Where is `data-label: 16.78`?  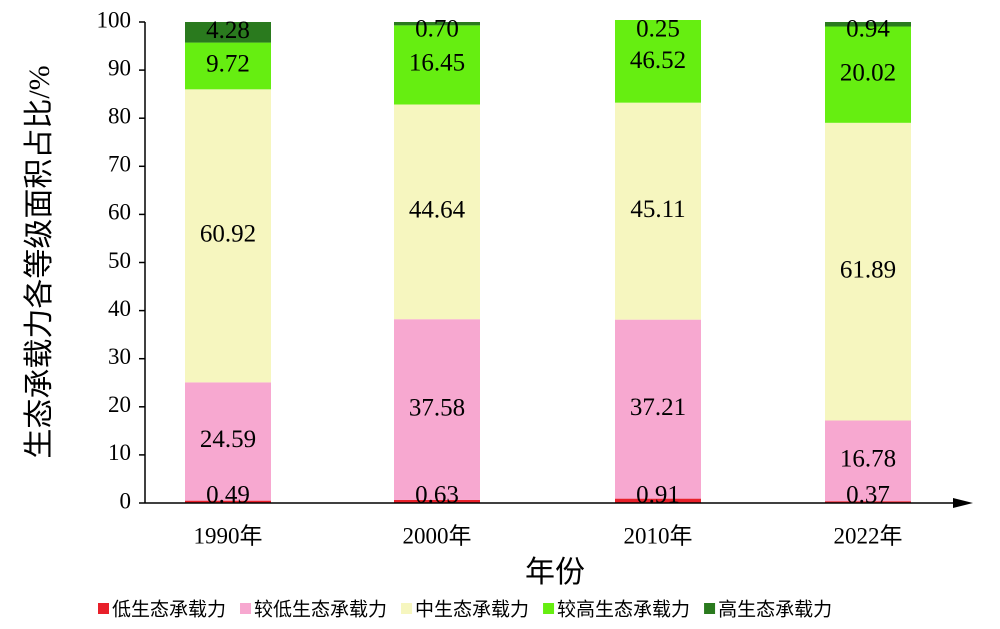
data-label: 16.78 is located at coordinates (868, 459).